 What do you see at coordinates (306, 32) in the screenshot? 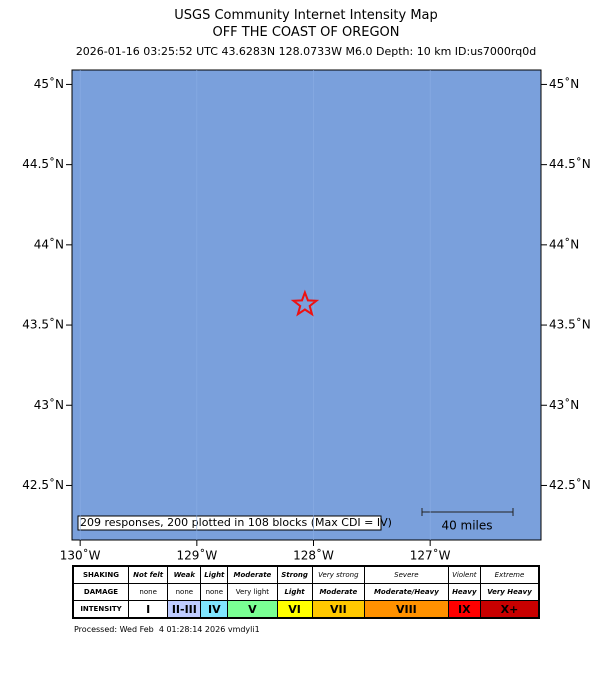
I see `region: OFF THE COAST OF OREGON` at bounding box center [306, 32].